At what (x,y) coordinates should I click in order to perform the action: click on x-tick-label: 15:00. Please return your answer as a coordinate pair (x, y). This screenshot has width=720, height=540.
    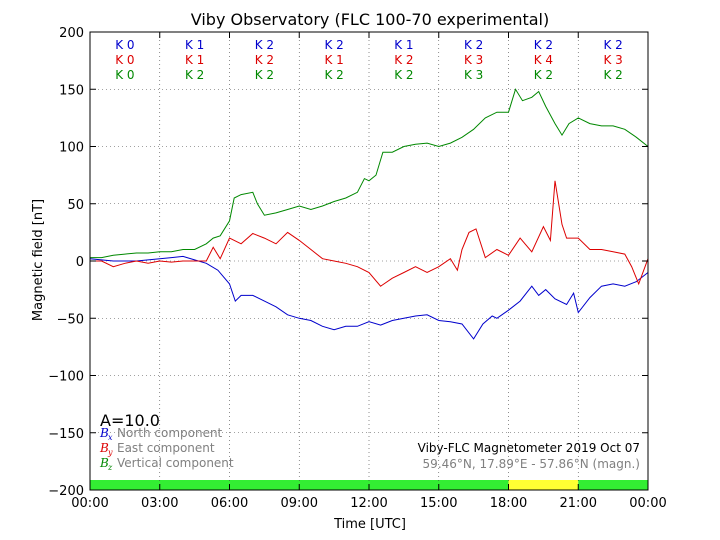
    Looking at the image, I should click on (438, 503).